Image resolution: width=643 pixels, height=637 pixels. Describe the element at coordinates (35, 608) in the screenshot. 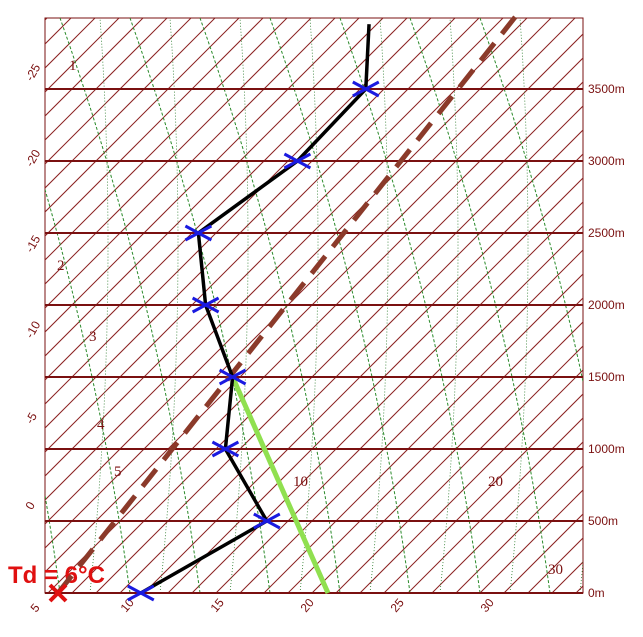

I see `temperature-label: 5` at that location.